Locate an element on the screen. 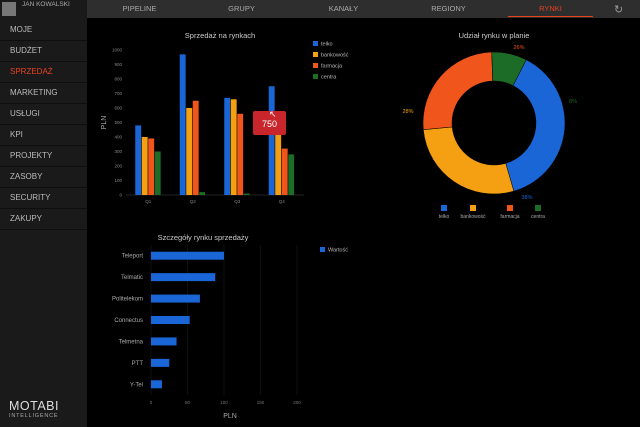  hbar-bar-connectus is located at coordinates (170, 320).